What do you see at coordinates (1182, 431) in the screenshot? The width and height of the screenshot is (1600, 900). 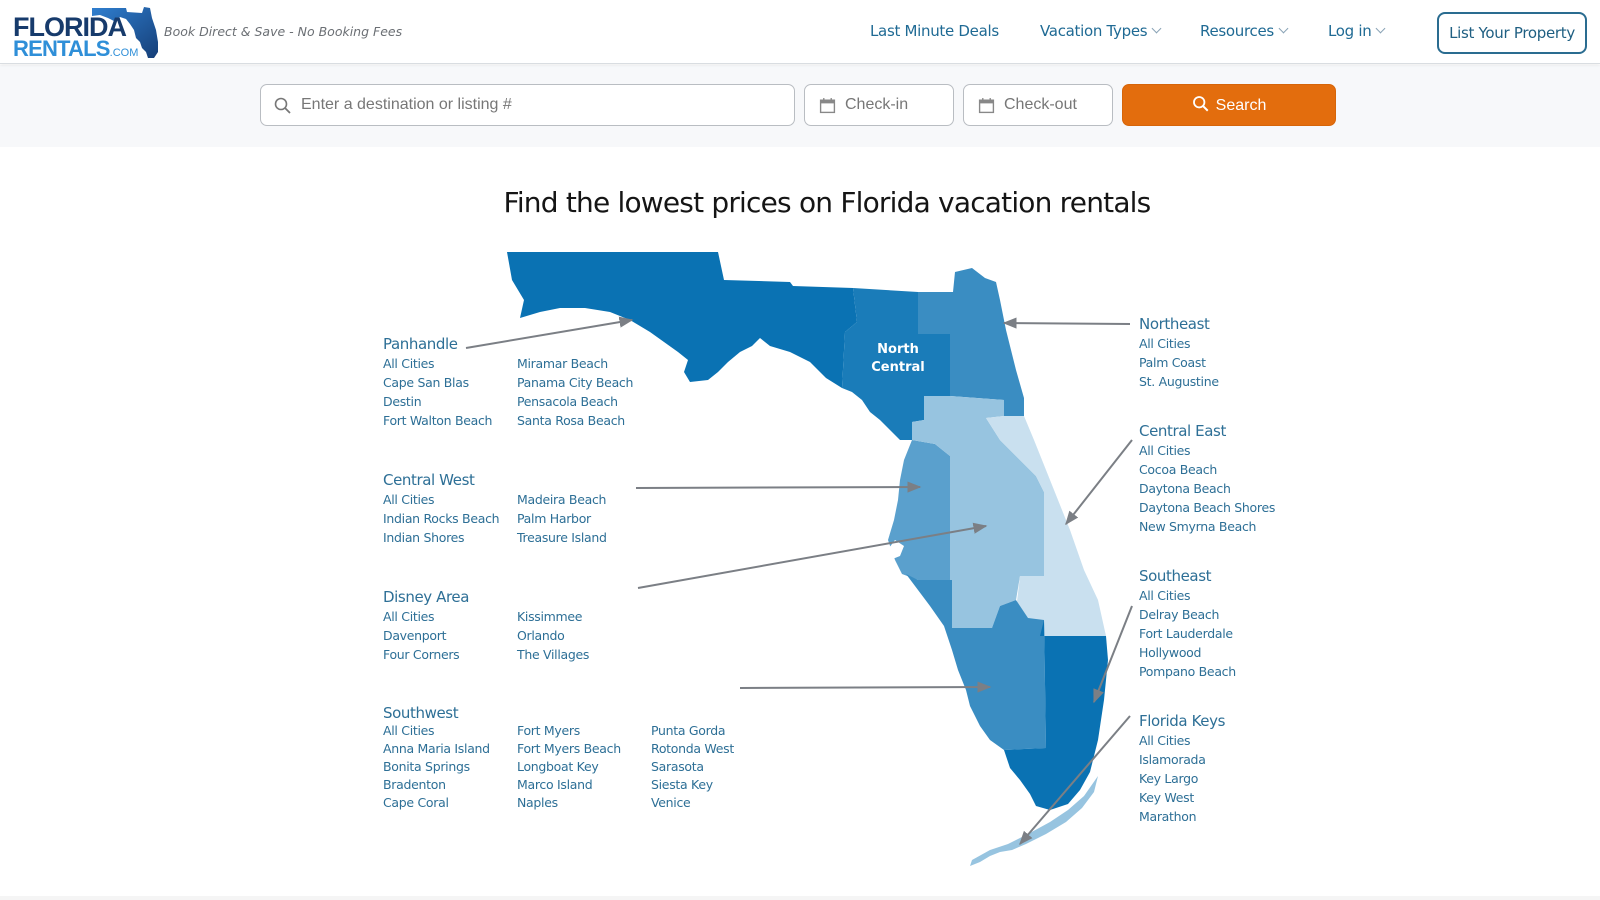 I see `region-link-central-east: Central East` at bounding box center [1182, 431].